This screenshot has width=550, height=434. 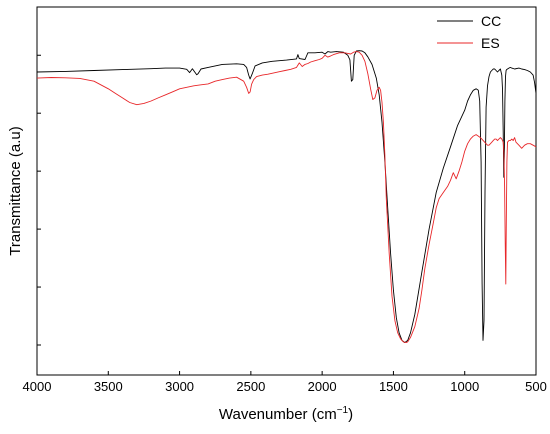 What do you see at coordinates (491, 21) in the screenshot?
I see `legend-label-cc: CC` at bounding box center [491, 21].